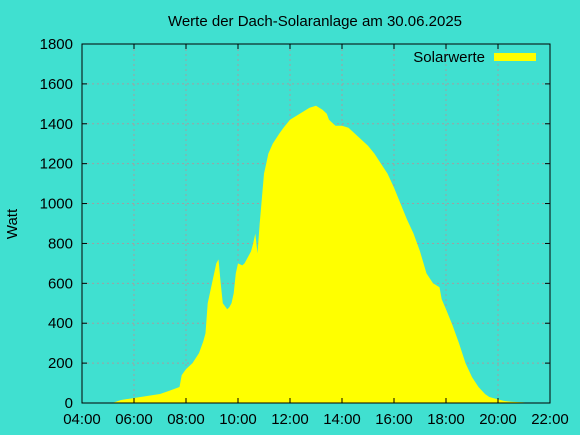 The height and width of the screenshot is (435, 580). I want to click on y-tick-label: 1200, so click(56, 164).